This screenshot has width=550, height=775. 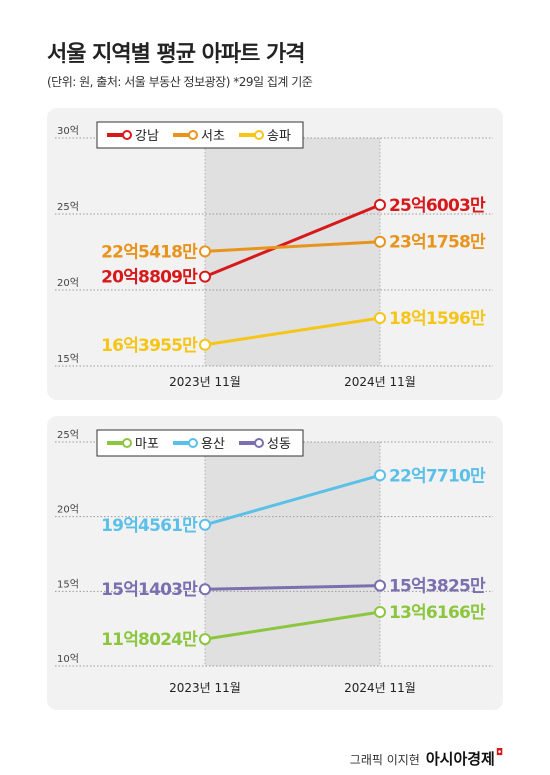 I want to click on series-line-성동, so click(x=292, y=587).